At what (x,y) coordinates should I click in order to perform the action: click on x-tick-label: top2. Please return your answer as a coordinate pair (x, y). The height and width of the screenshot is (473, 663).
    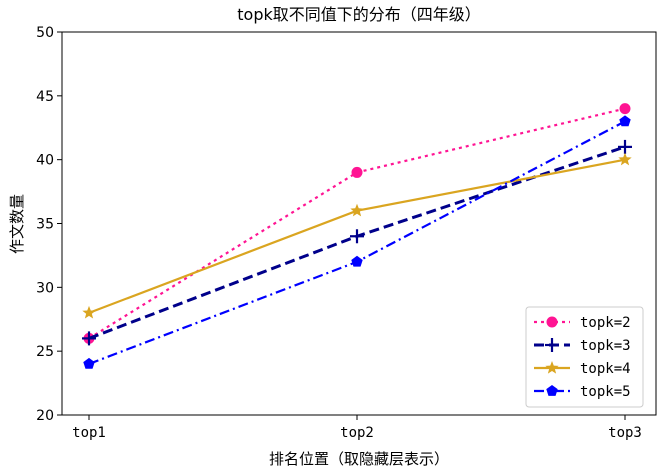
    Looking at the image, I should click on (357, 433).